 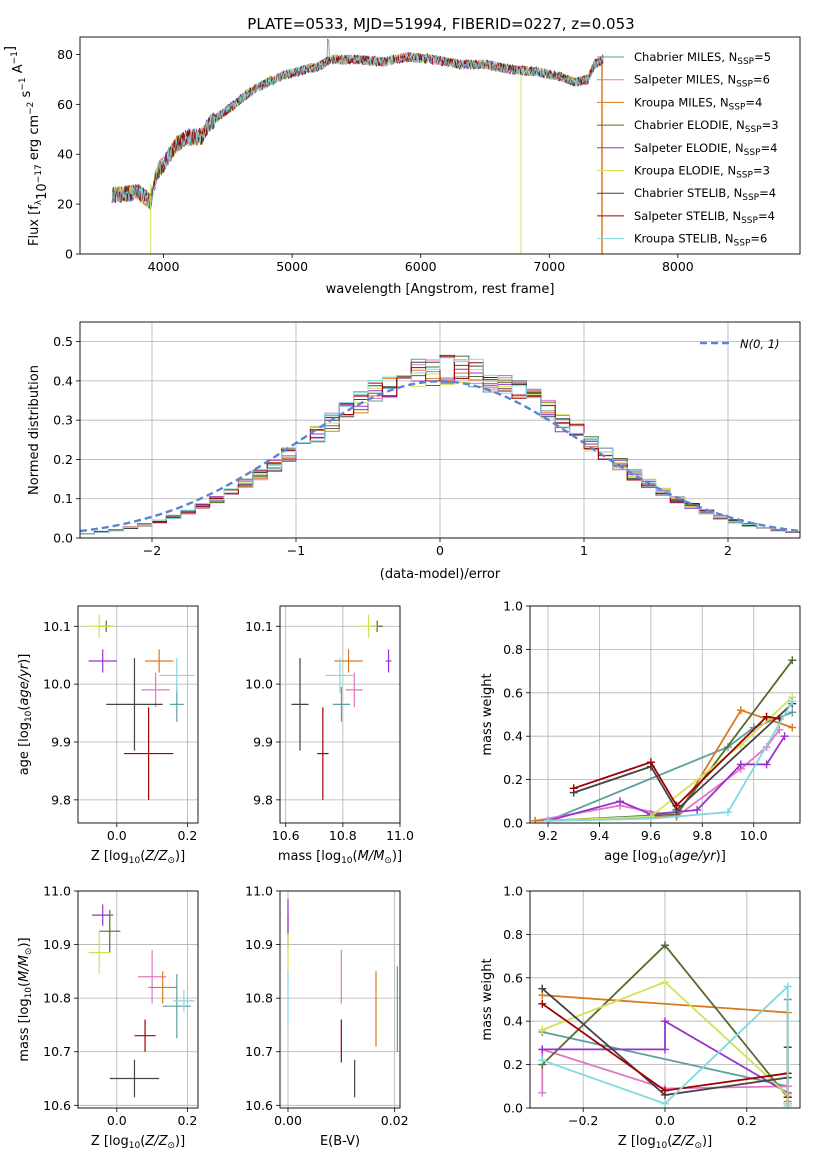 I want to click on y-axis-label: mass weight, so click(x=487, y=714).